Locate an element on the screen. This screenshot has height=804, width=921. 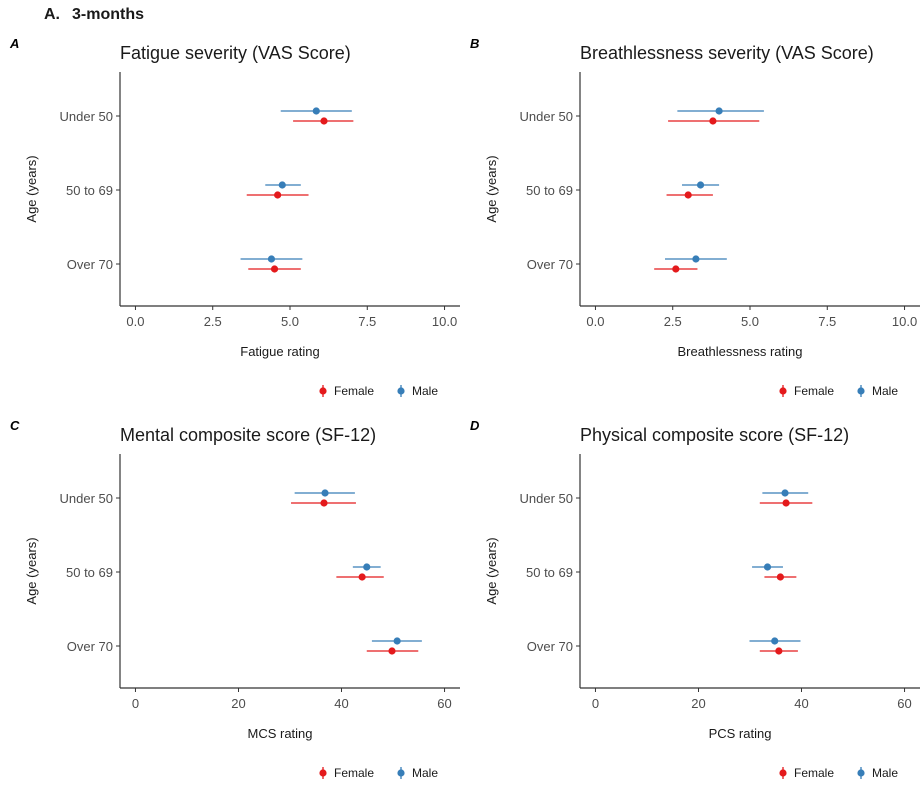
panel-letter: D is located at coordinates (475, 425).